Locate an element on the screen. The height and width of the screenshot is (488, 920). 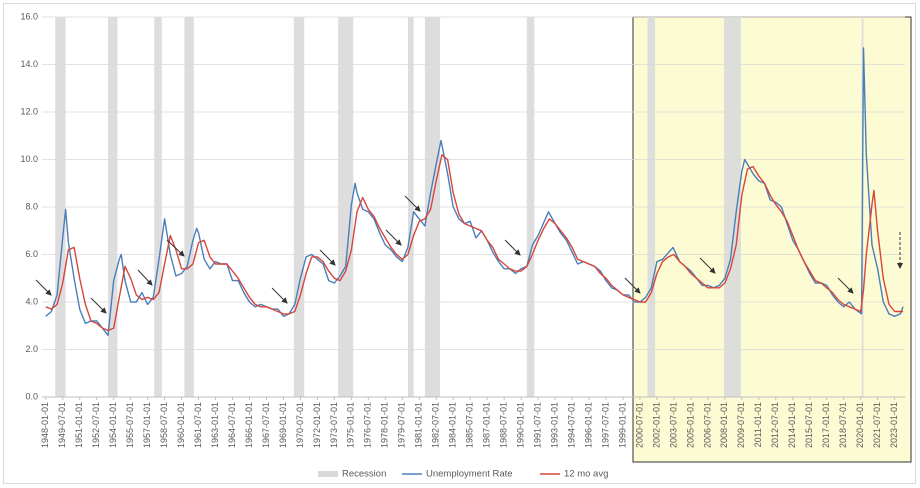
legend-label: Unemployment Rate is located at coordinates (469, 474).